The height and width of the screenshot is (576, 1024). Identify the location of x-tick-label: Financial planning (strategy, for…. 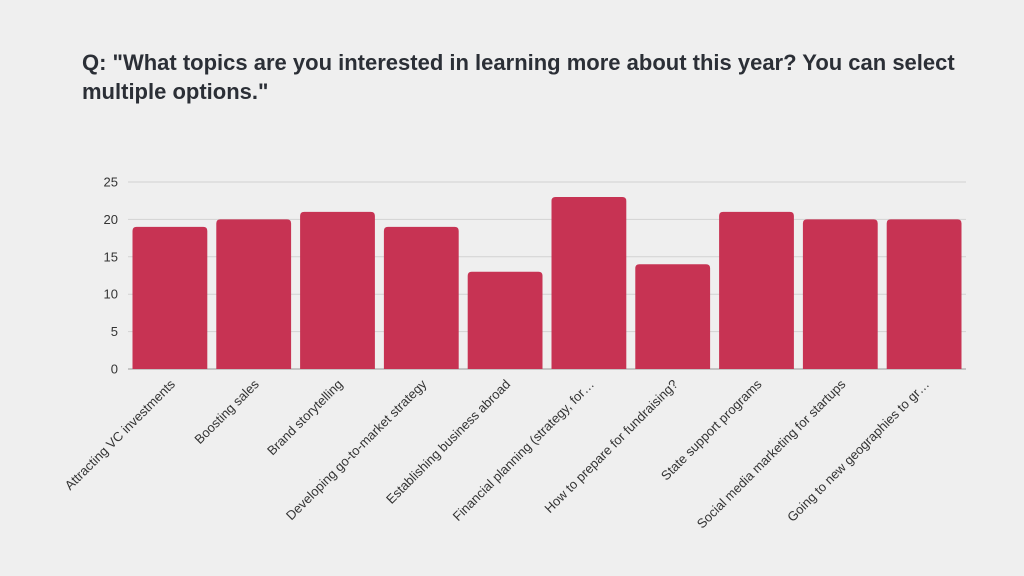
(523, 450).